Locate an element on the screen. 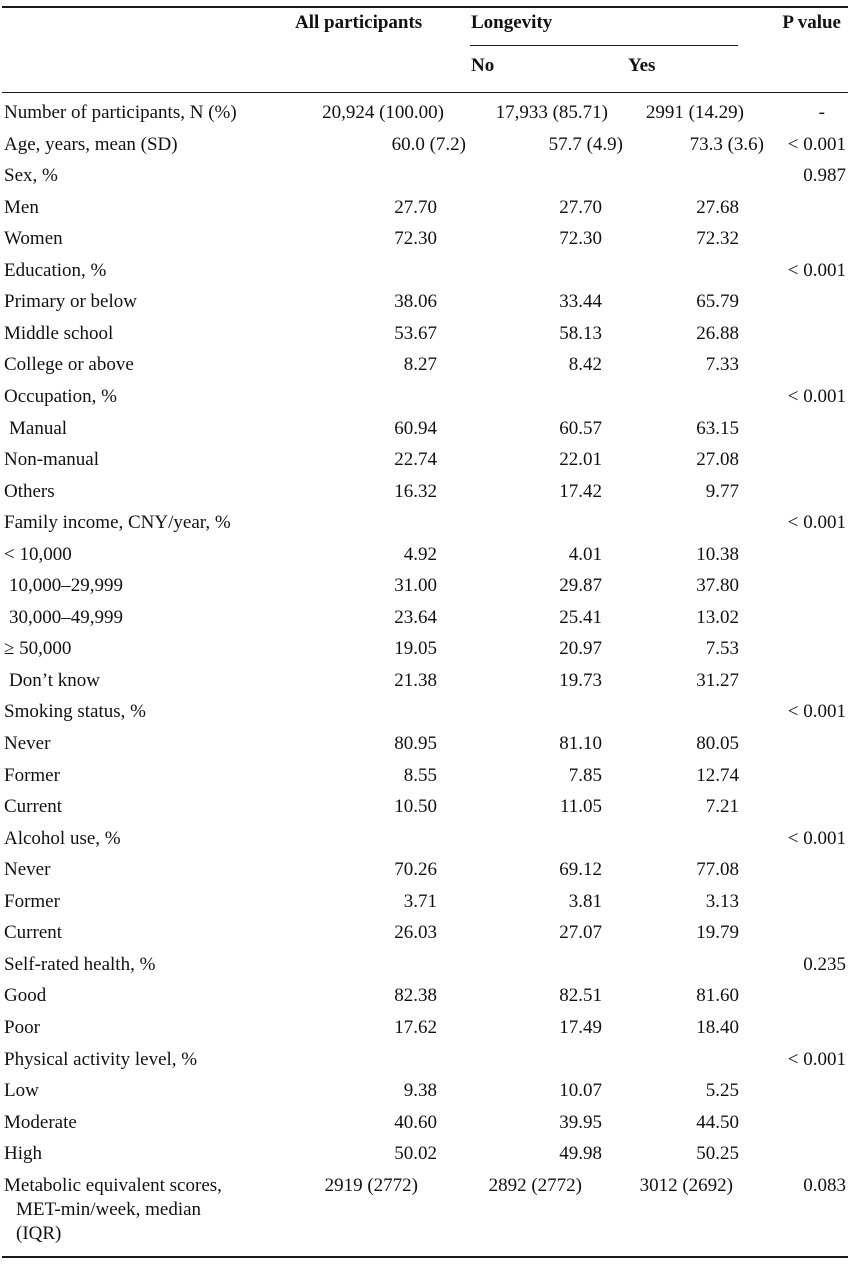 This screenshot has height=1264, width=852. table-row: Primary or below 38.06 33.44 65.79 is located at coordinates (426, 301).